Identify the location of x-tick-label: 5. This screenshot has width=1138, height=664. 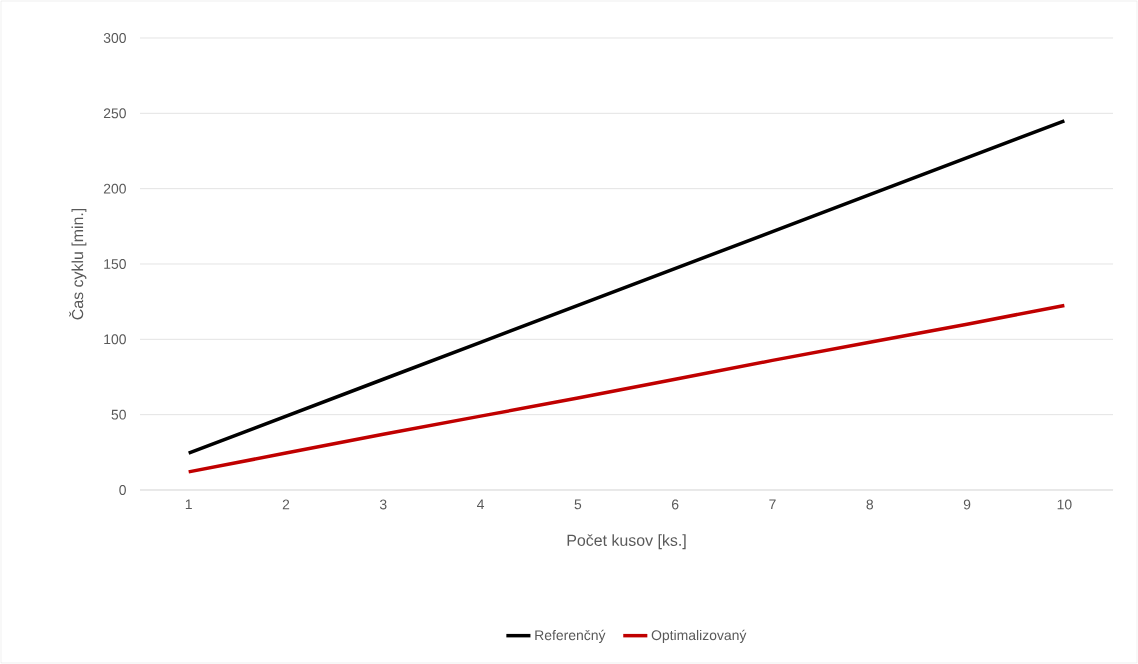
(578, 504).